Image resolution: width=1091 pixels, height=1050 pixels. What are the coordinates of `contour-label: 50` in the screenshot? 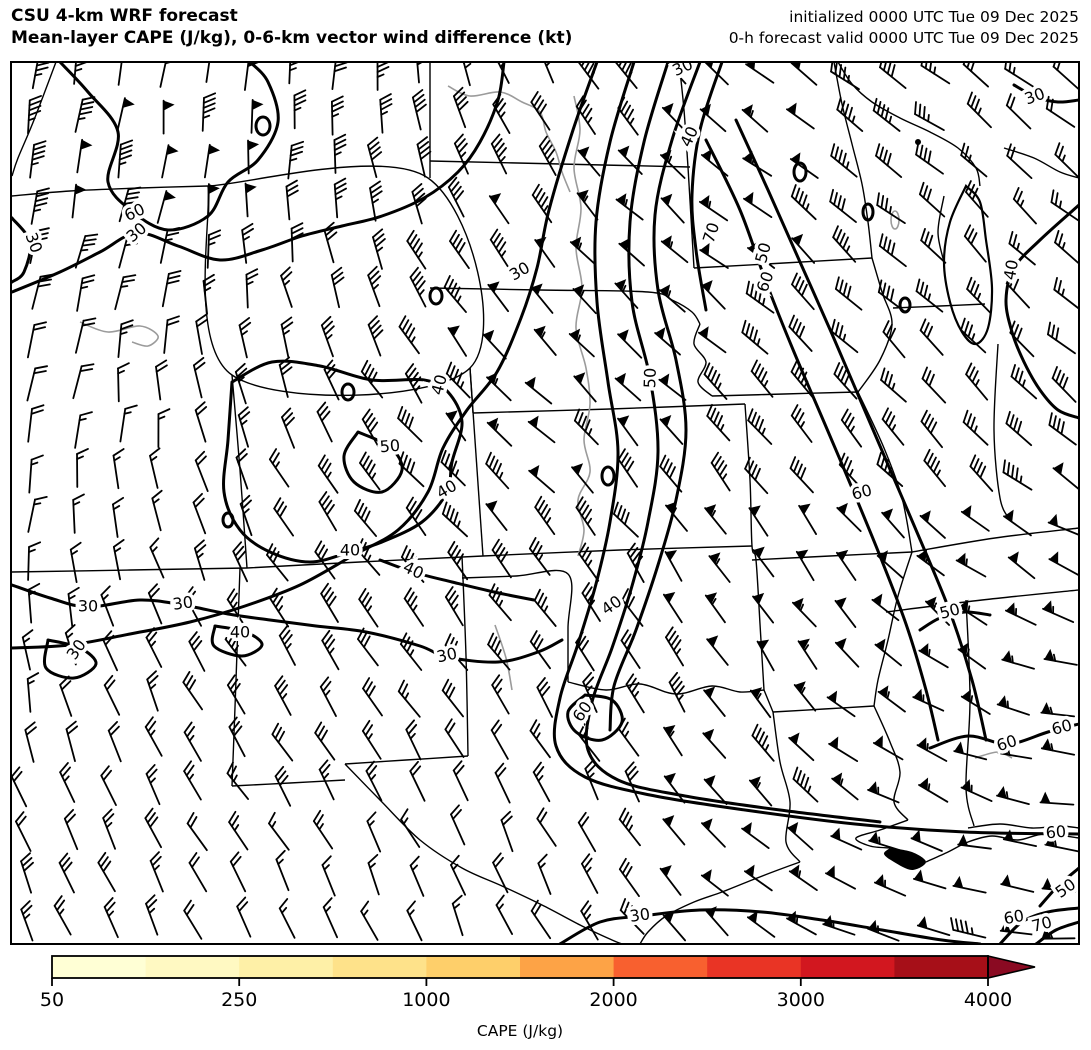 It's located at (650, 377).